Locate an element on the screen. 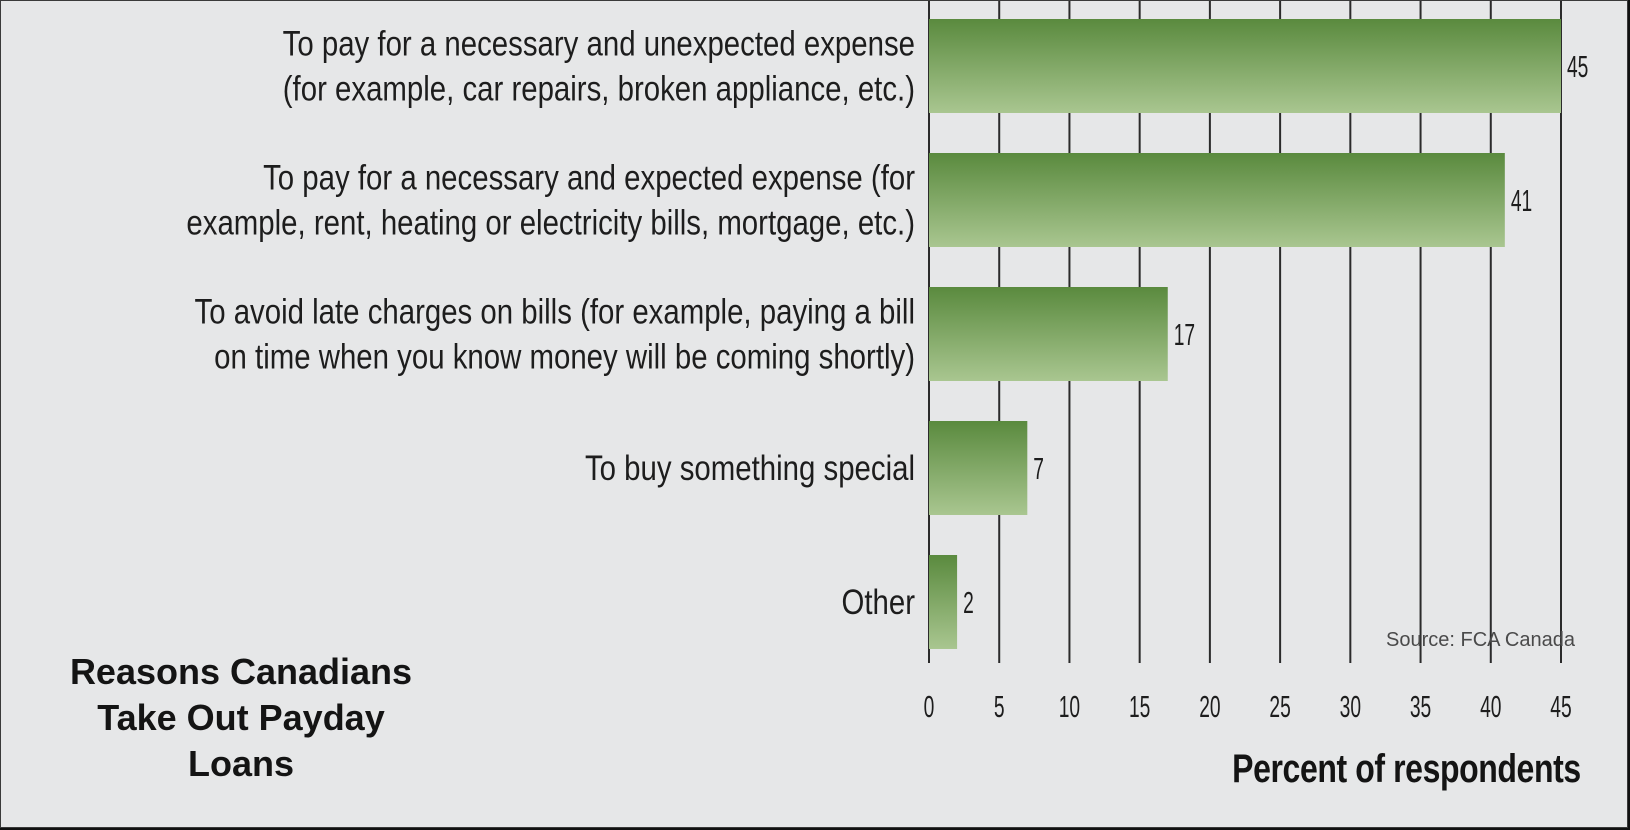 This screenshot has width=1630, height=830. bar-value-label: 7 is located at coordinates (1038, 470).